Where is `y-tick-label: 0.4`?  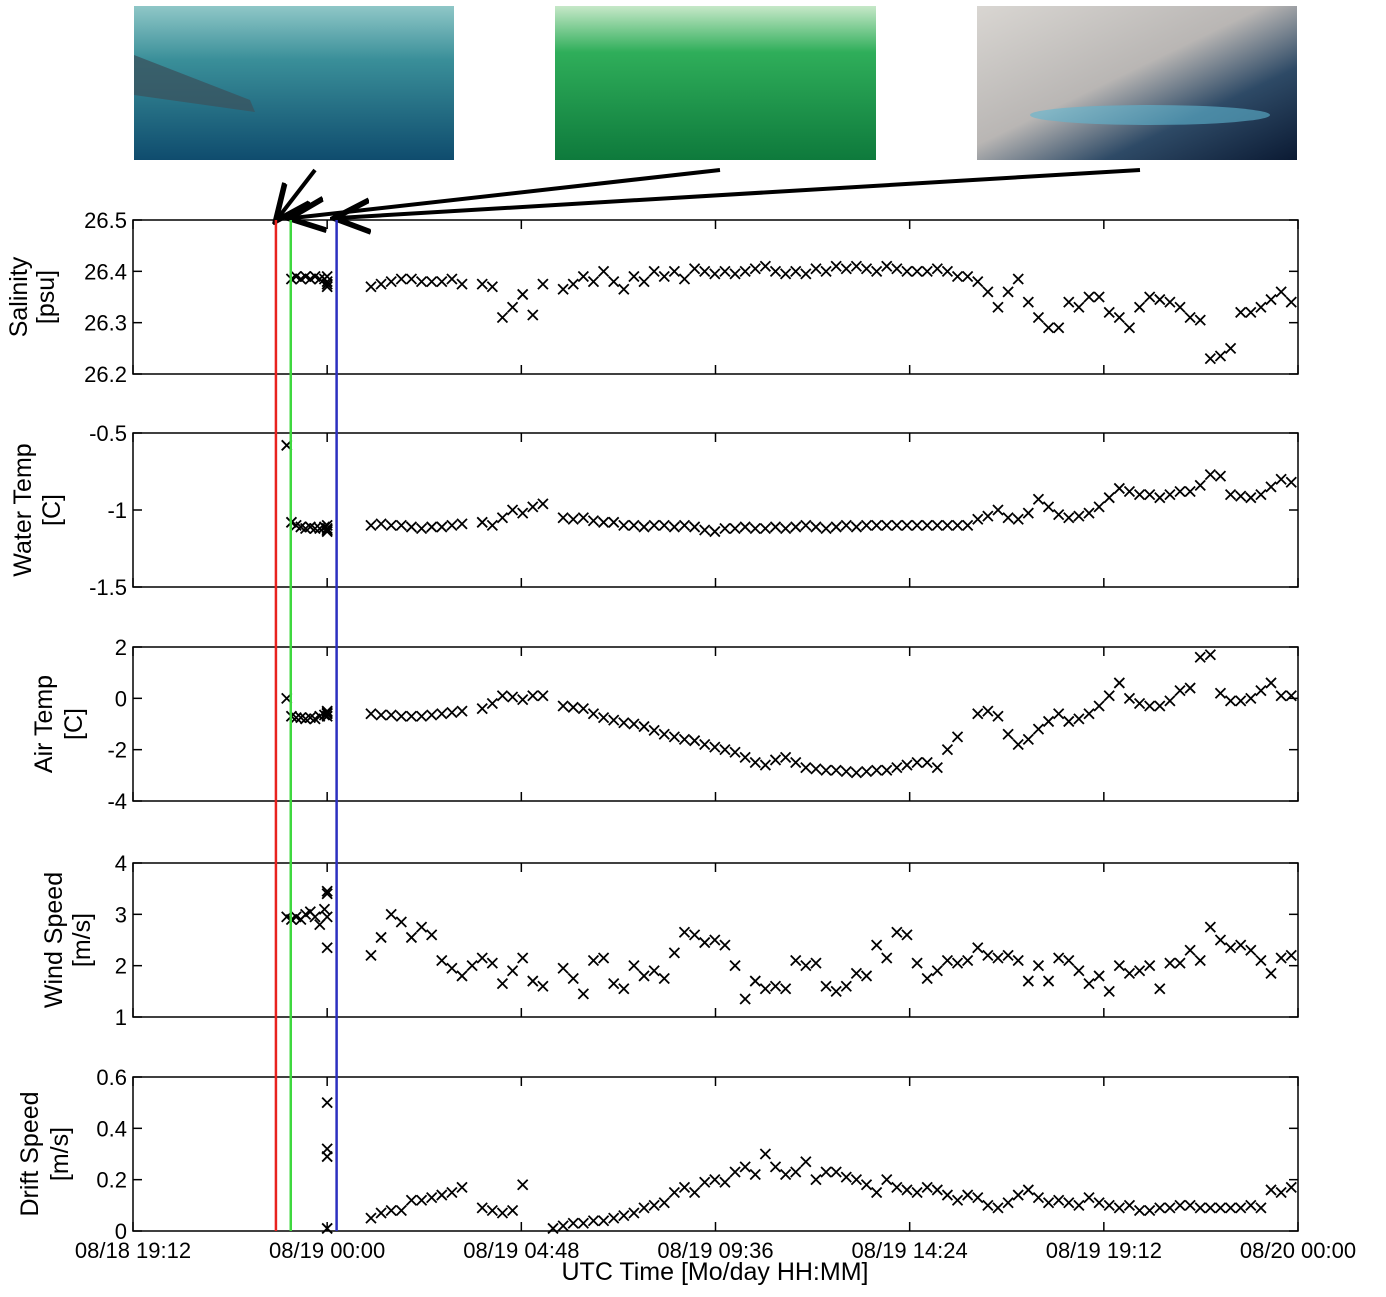
y-tick-label: 0.4 is located at coordinates (111, 1128).